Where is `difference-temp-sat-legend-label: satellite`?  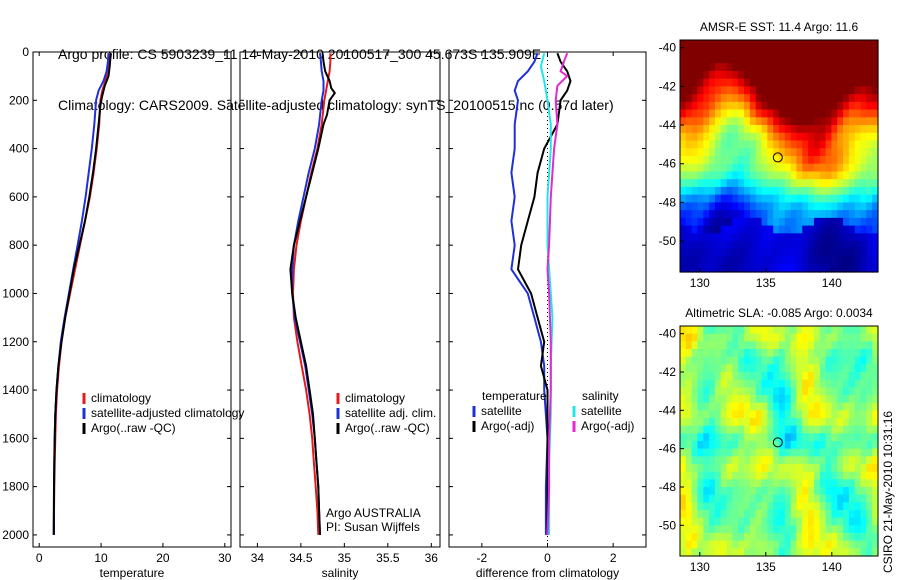
difference-temp-sat-legend-label: satellite is located at coordinates (501, 411).